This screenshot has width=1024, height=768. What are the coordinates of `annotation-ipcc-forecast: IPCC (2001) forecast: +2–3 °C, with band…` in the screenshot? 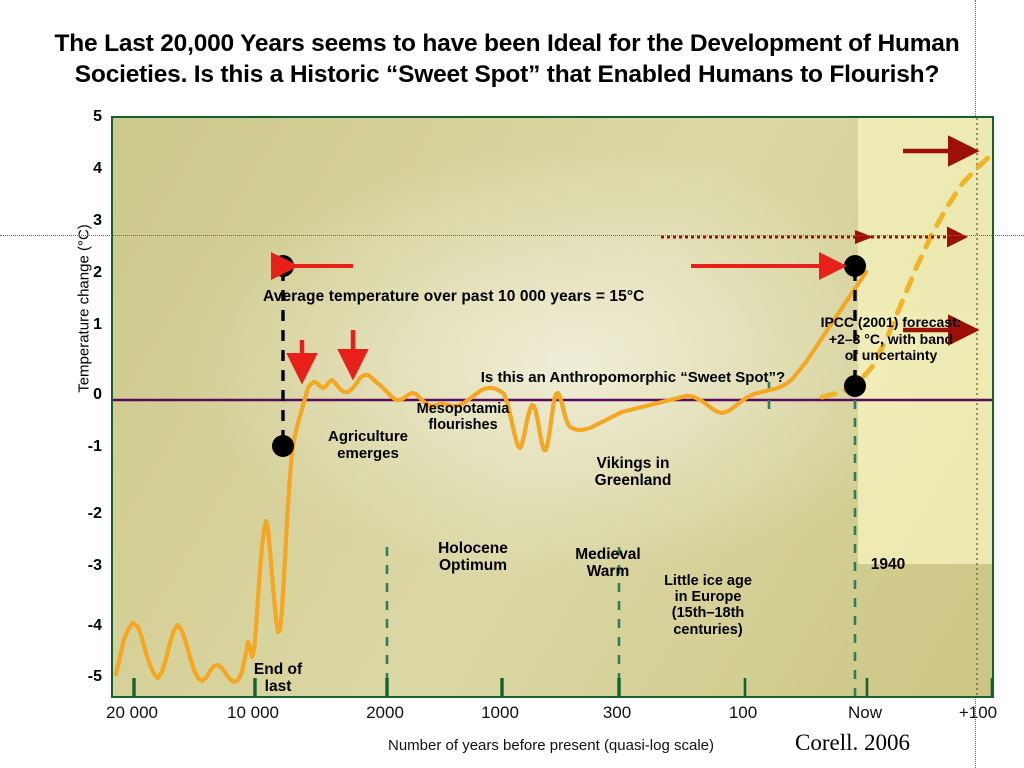 It's located at (891, 339).